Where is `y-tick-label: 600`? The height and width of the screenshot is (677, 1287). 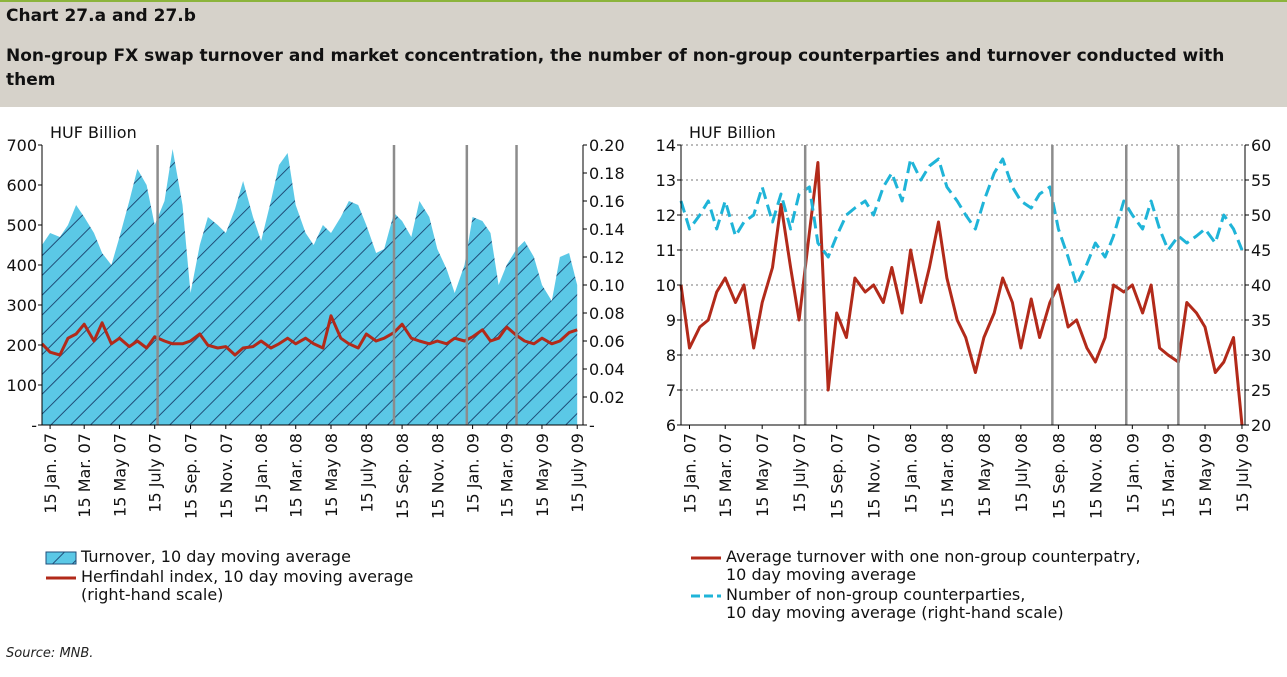 y-tick-label: 600 is located at coordinates (21, 185).